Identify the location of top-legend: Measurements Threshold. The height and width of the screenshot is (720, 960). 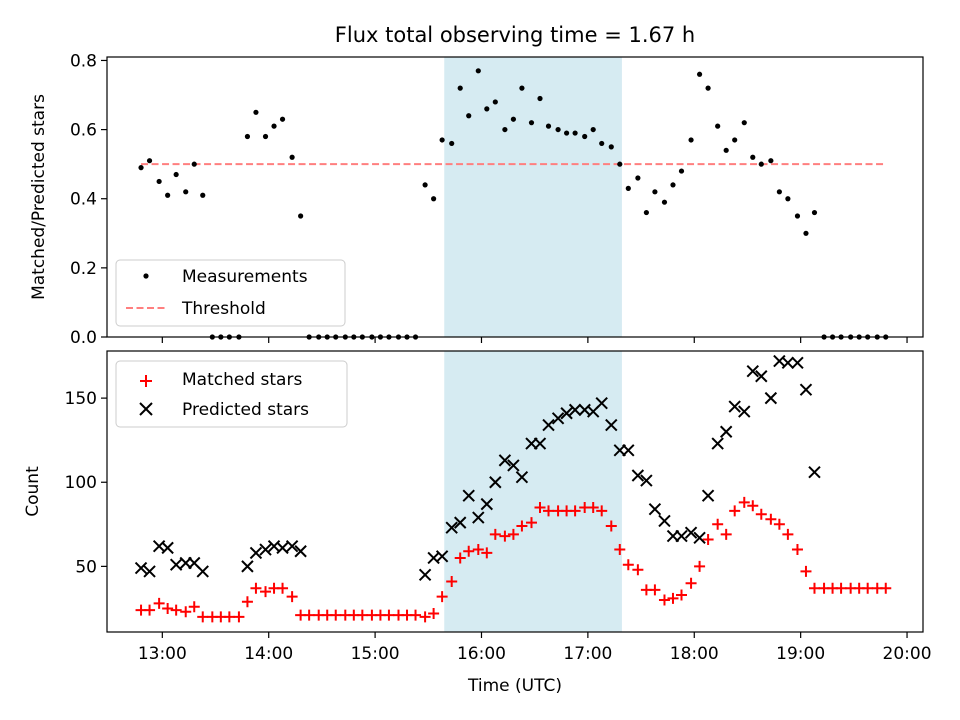
(230, 293).